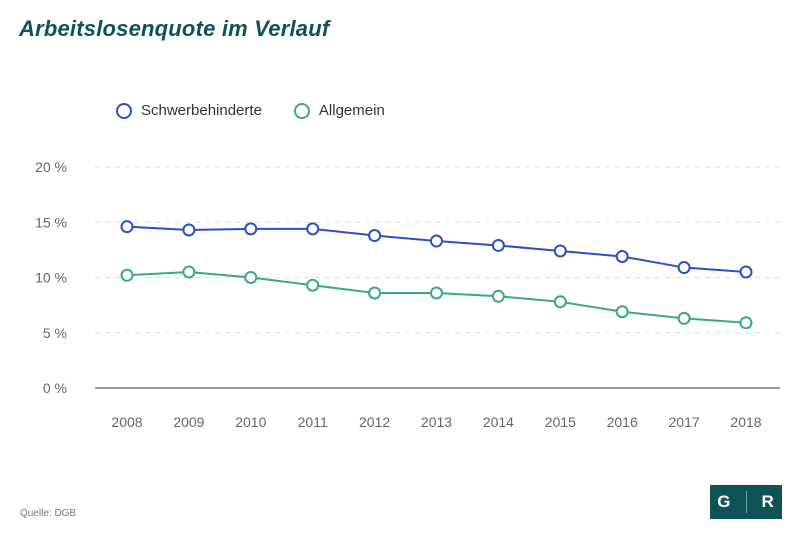 The height and width of the screenshot is (535, 800). Describe the element at coordinates (250, 422) in the screenshot. I see `x-tick-label: 2010` at that location.